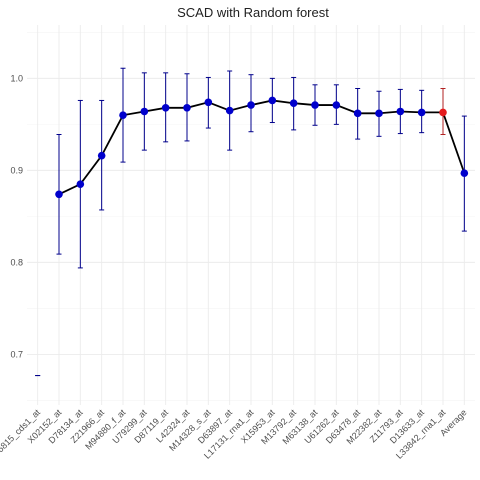  I want to click on y-tick-label: 0.8, so click(16, 262).